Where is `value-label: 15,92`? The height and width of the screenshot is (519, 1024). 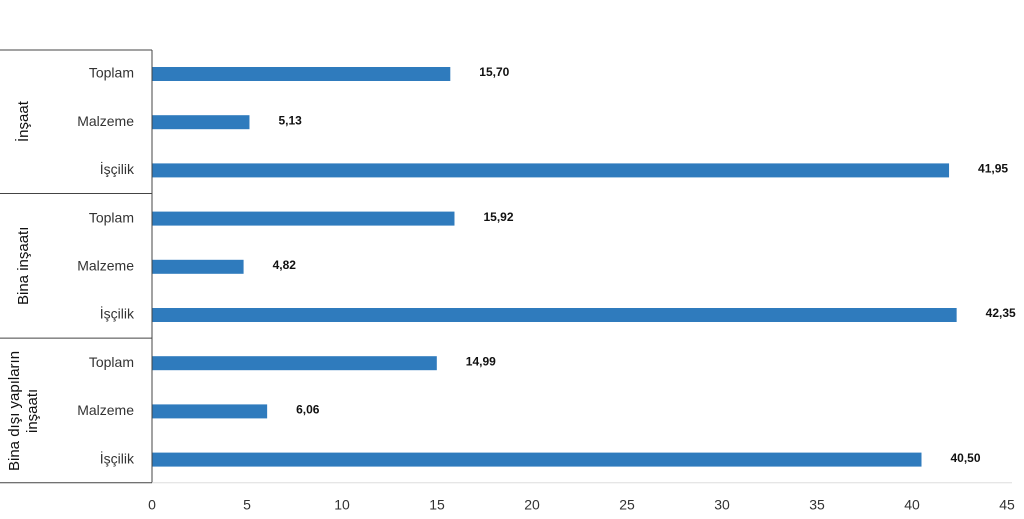 value-label: 15,92 is located at coordinates (498, 217).